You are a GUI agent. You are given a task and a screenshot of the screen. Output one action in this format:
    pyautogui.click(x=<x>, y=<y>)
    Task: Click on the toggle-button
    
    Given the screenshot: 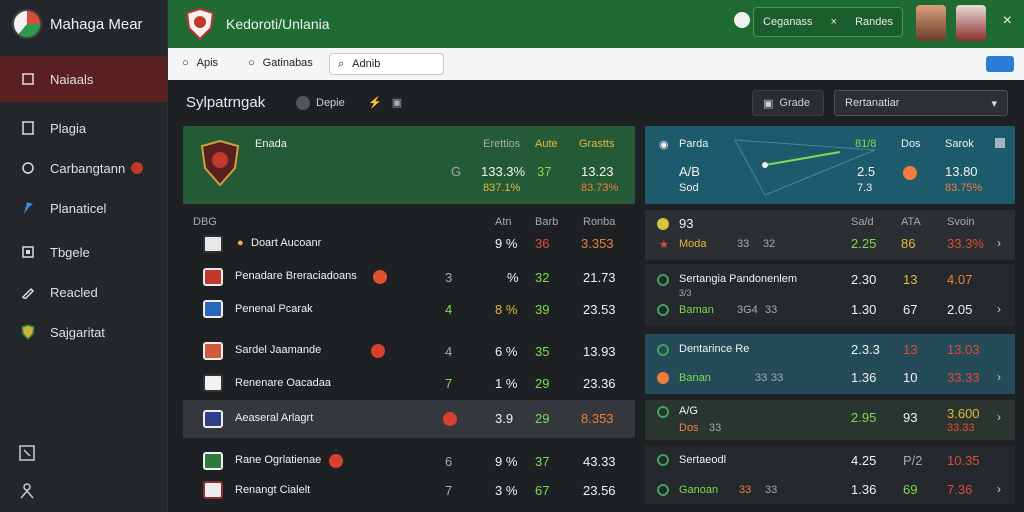 What is the action you would take?
    pyautogui.click(x=1000, y=64)
    